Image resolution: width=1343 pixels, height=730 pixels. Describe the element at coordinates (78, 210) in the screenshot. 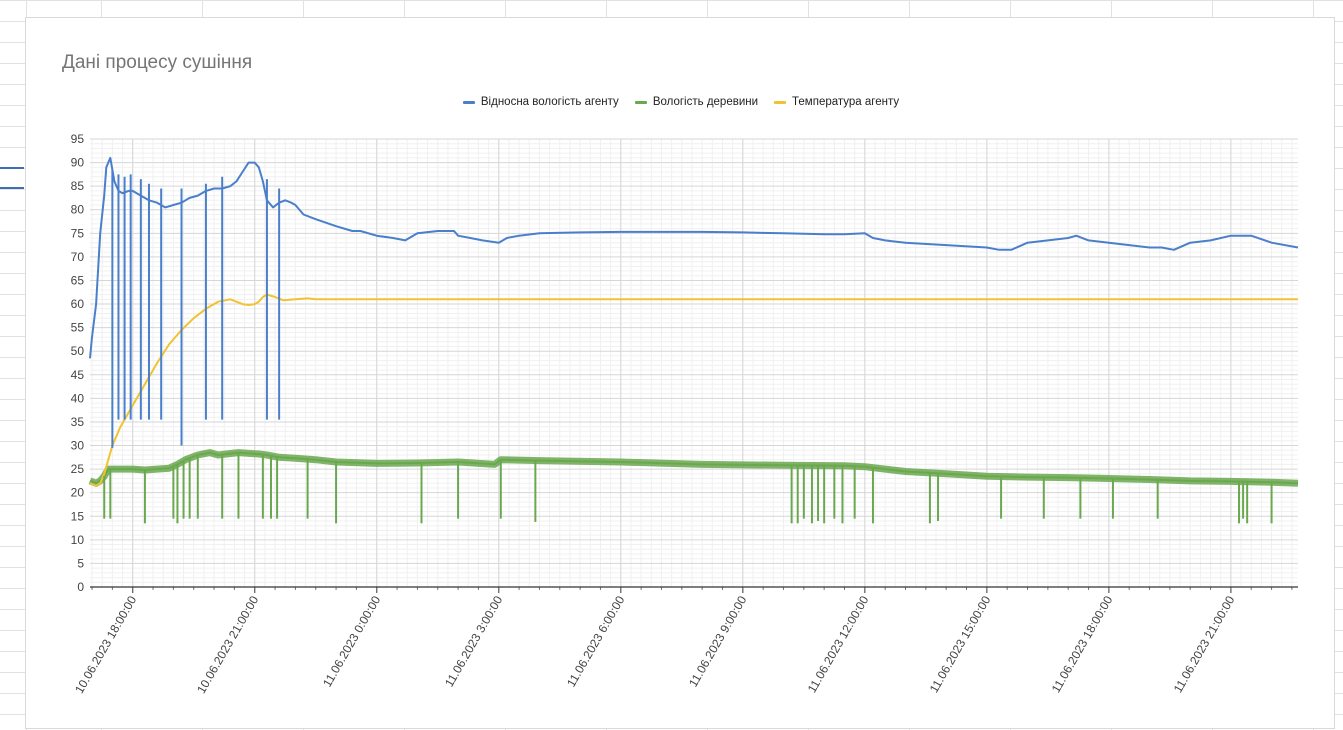

I see `y-tick-label: 80` at that location.